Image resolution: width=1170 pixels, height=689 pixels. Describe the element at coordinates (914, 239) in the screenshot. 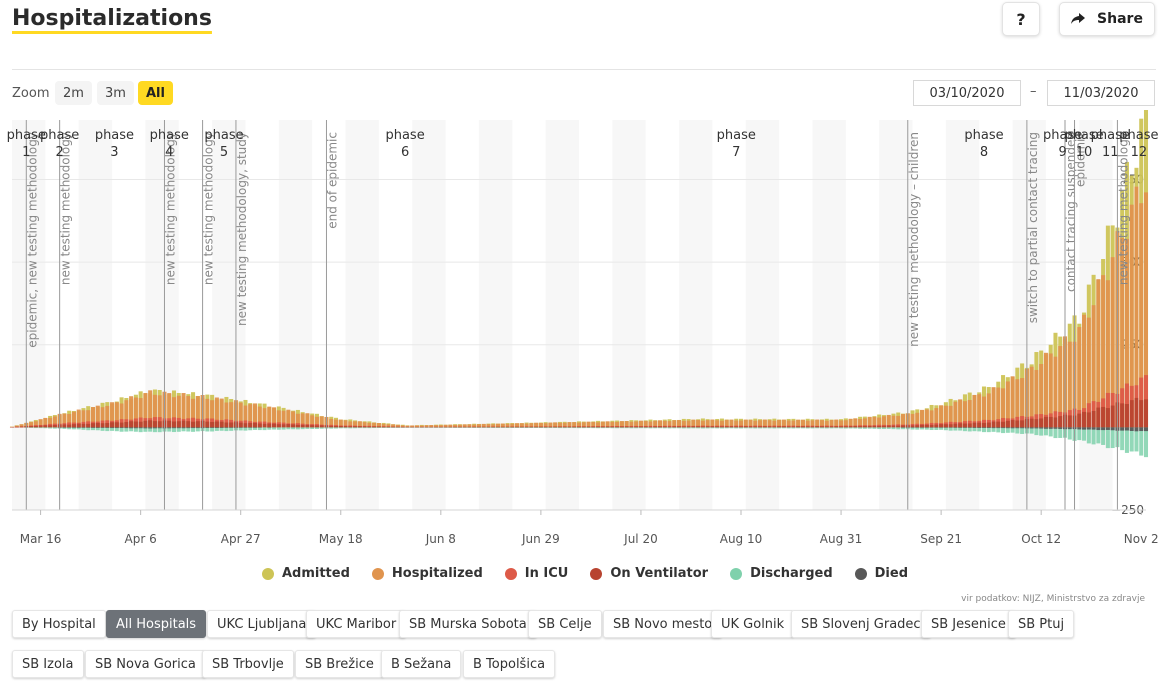

I see `event-label: new testing methodology – children` at that location.